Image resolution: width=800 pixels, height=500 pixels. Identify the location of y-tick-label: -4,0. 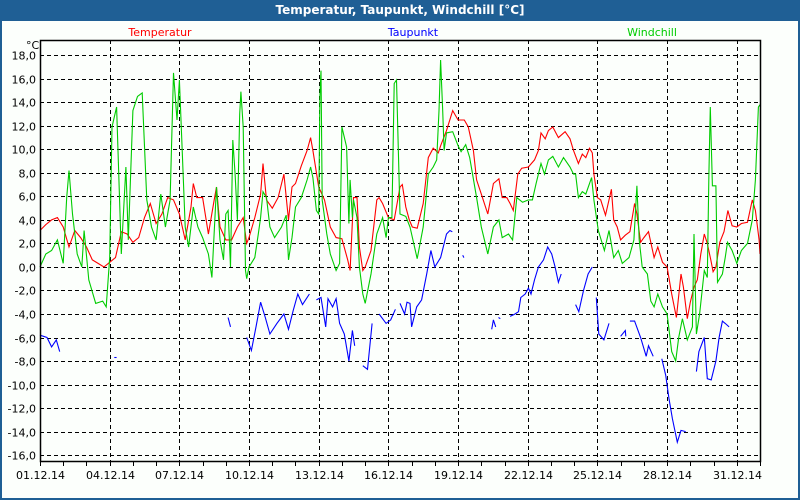
(25, 315).